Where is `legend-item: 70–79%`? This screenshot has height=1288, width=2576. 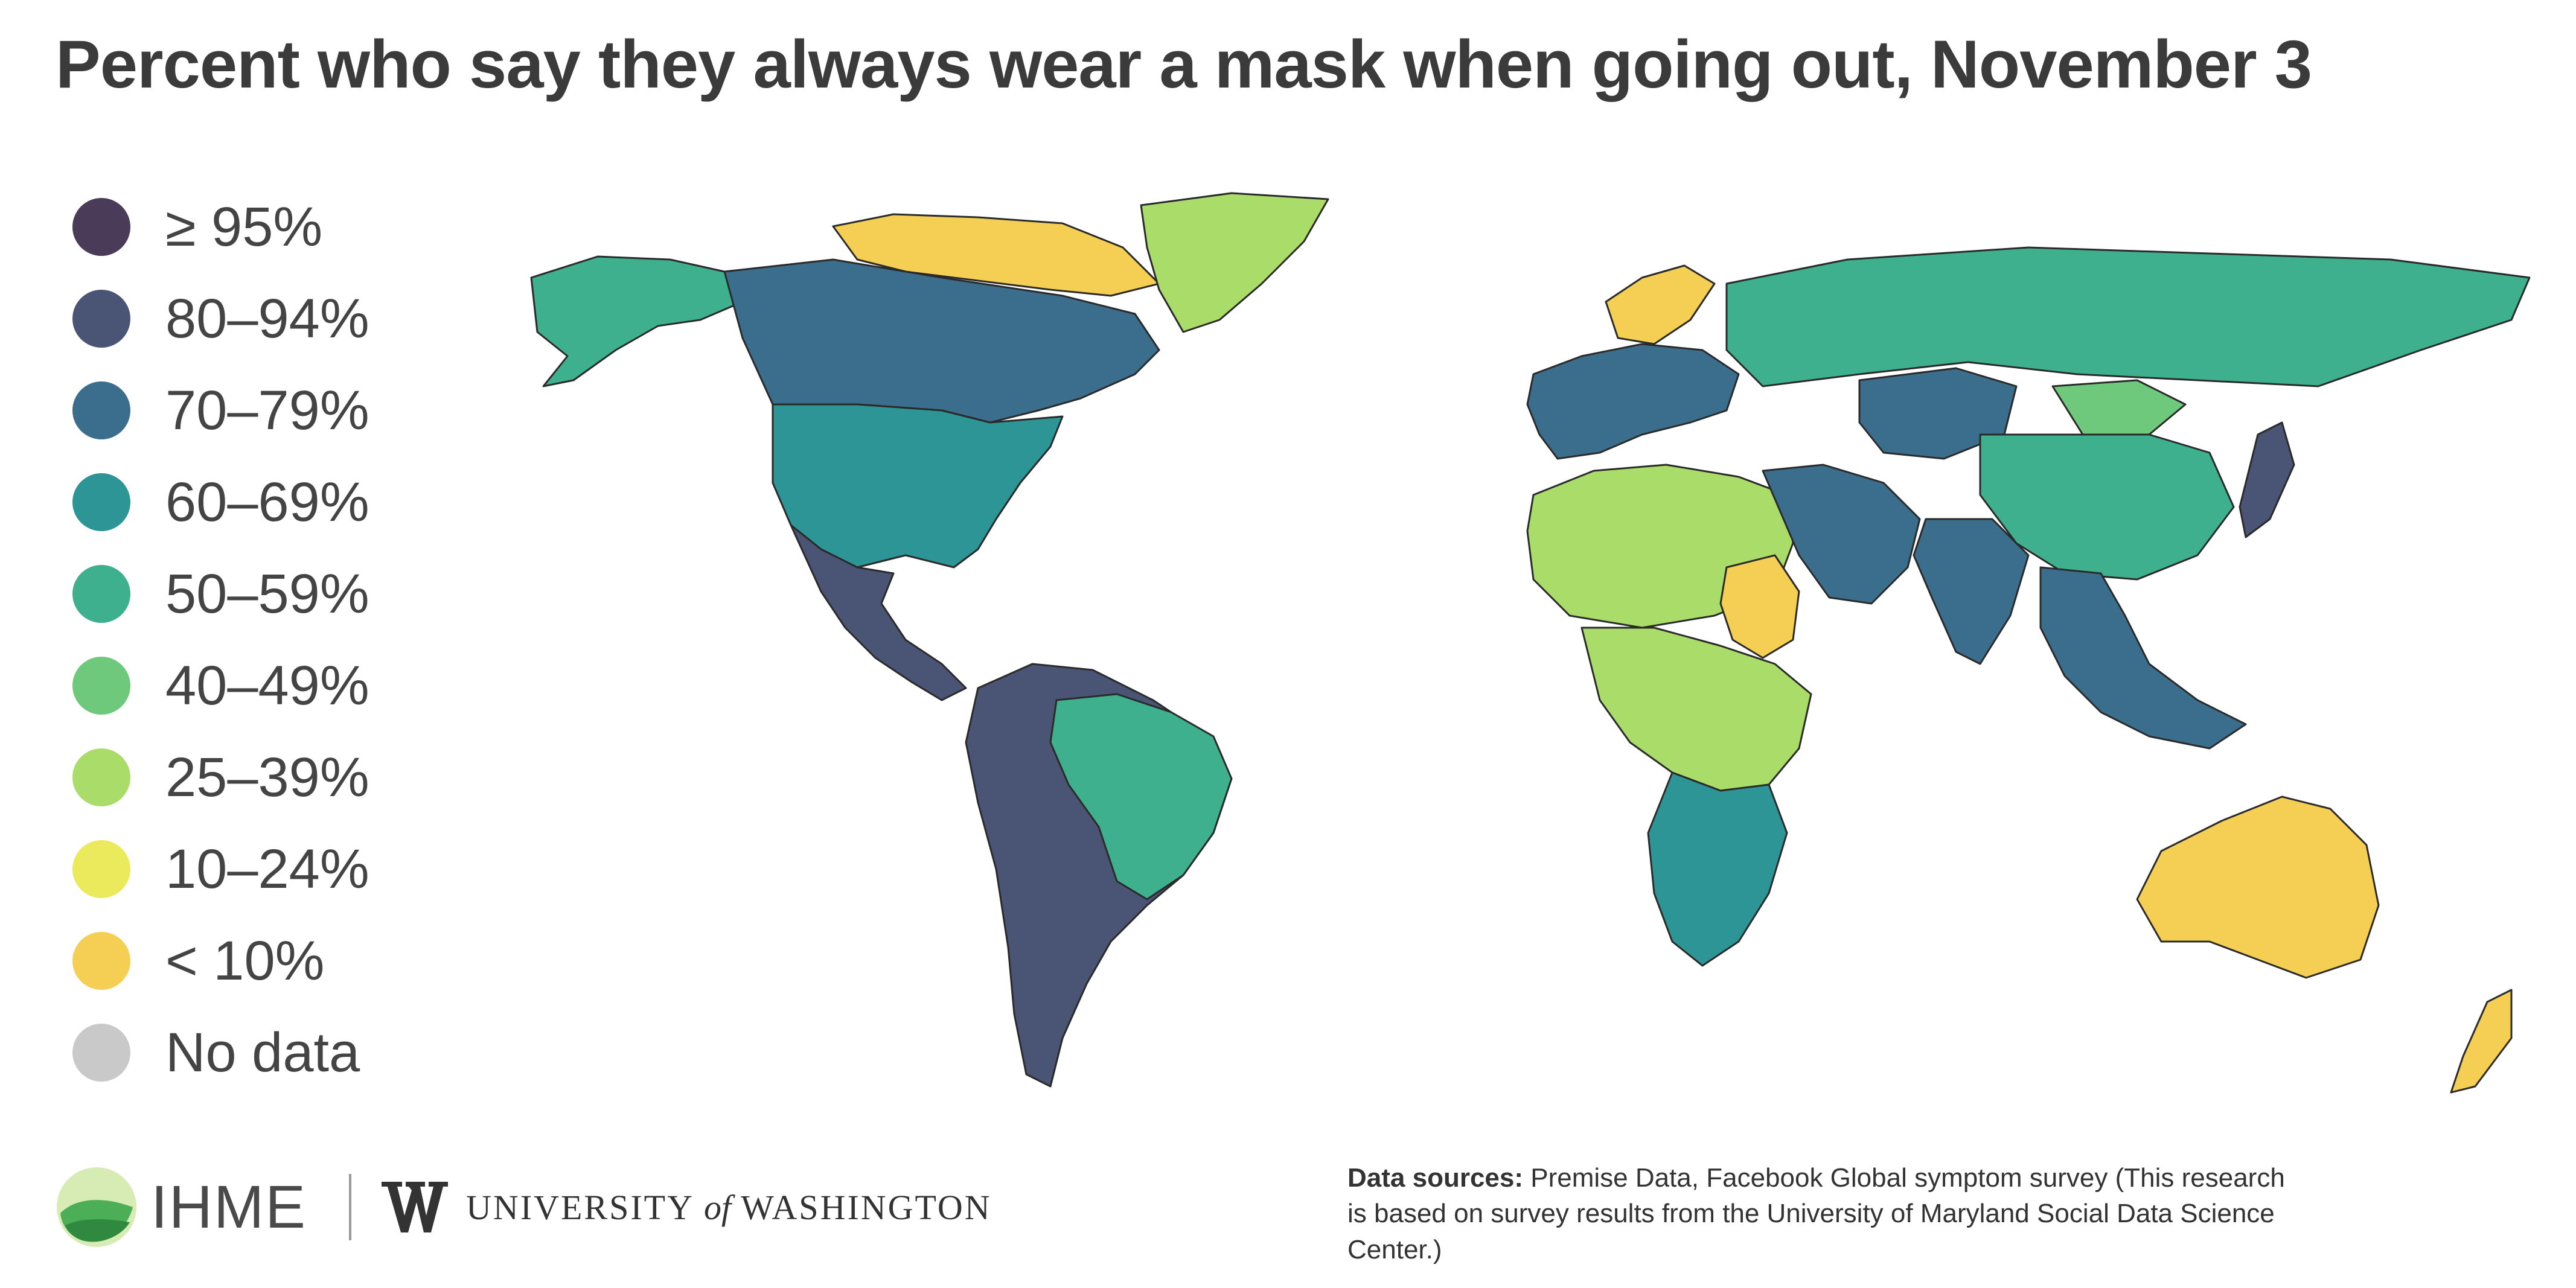
legend-item: 70–79% is located at coordinates (221, 410).